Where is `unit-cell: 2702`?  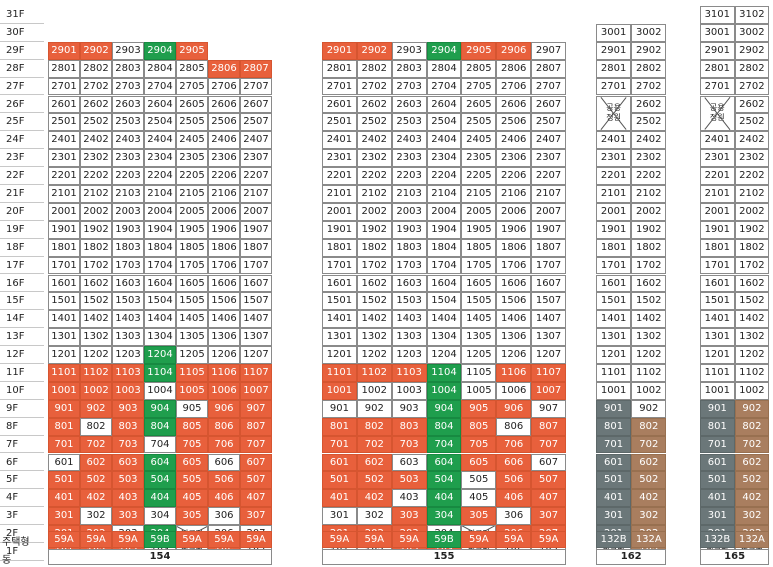
unit-cell: 2702 is located at coordinates (96, 86).